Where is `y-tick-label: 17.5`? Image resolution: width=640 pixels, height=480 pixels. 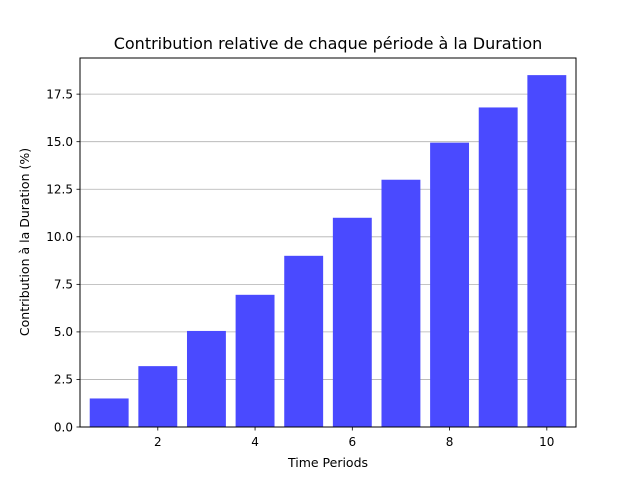 y-tick-label: 17.5 is located at coordinates (59, 94).